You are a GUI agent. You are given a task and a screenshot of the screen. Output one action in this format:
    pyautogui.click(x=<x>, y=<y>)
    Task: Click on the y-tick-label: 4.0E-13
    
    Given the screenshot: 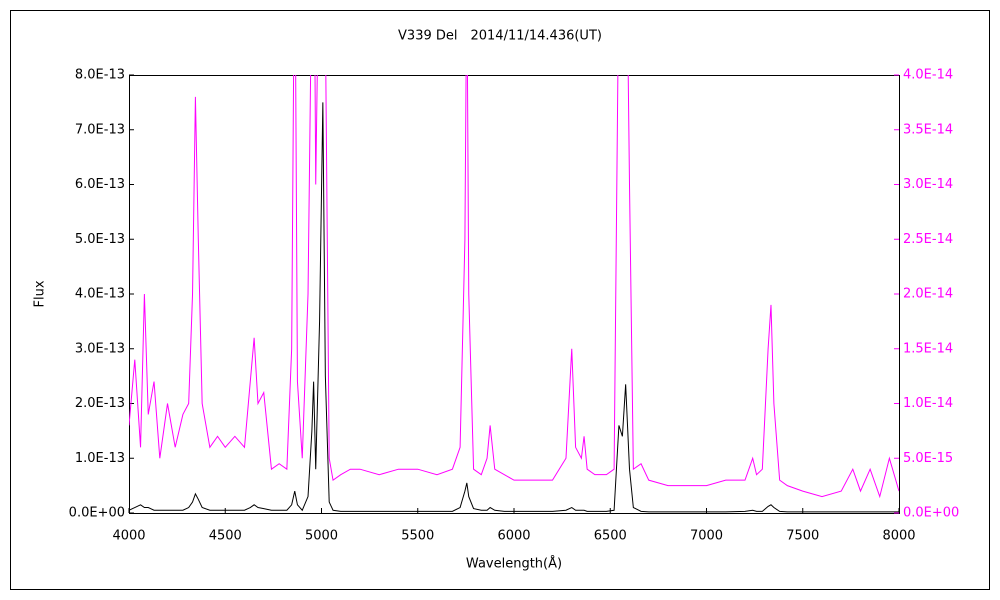 What is the action you would take?
    pyautogui.click(x=100, y=294)
    